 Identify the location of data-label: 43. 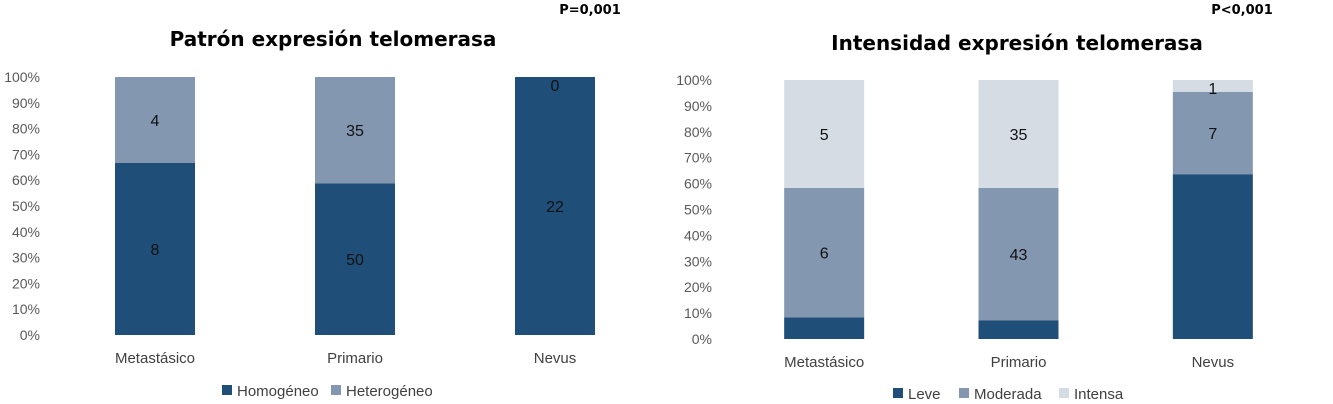
(1019, 255).